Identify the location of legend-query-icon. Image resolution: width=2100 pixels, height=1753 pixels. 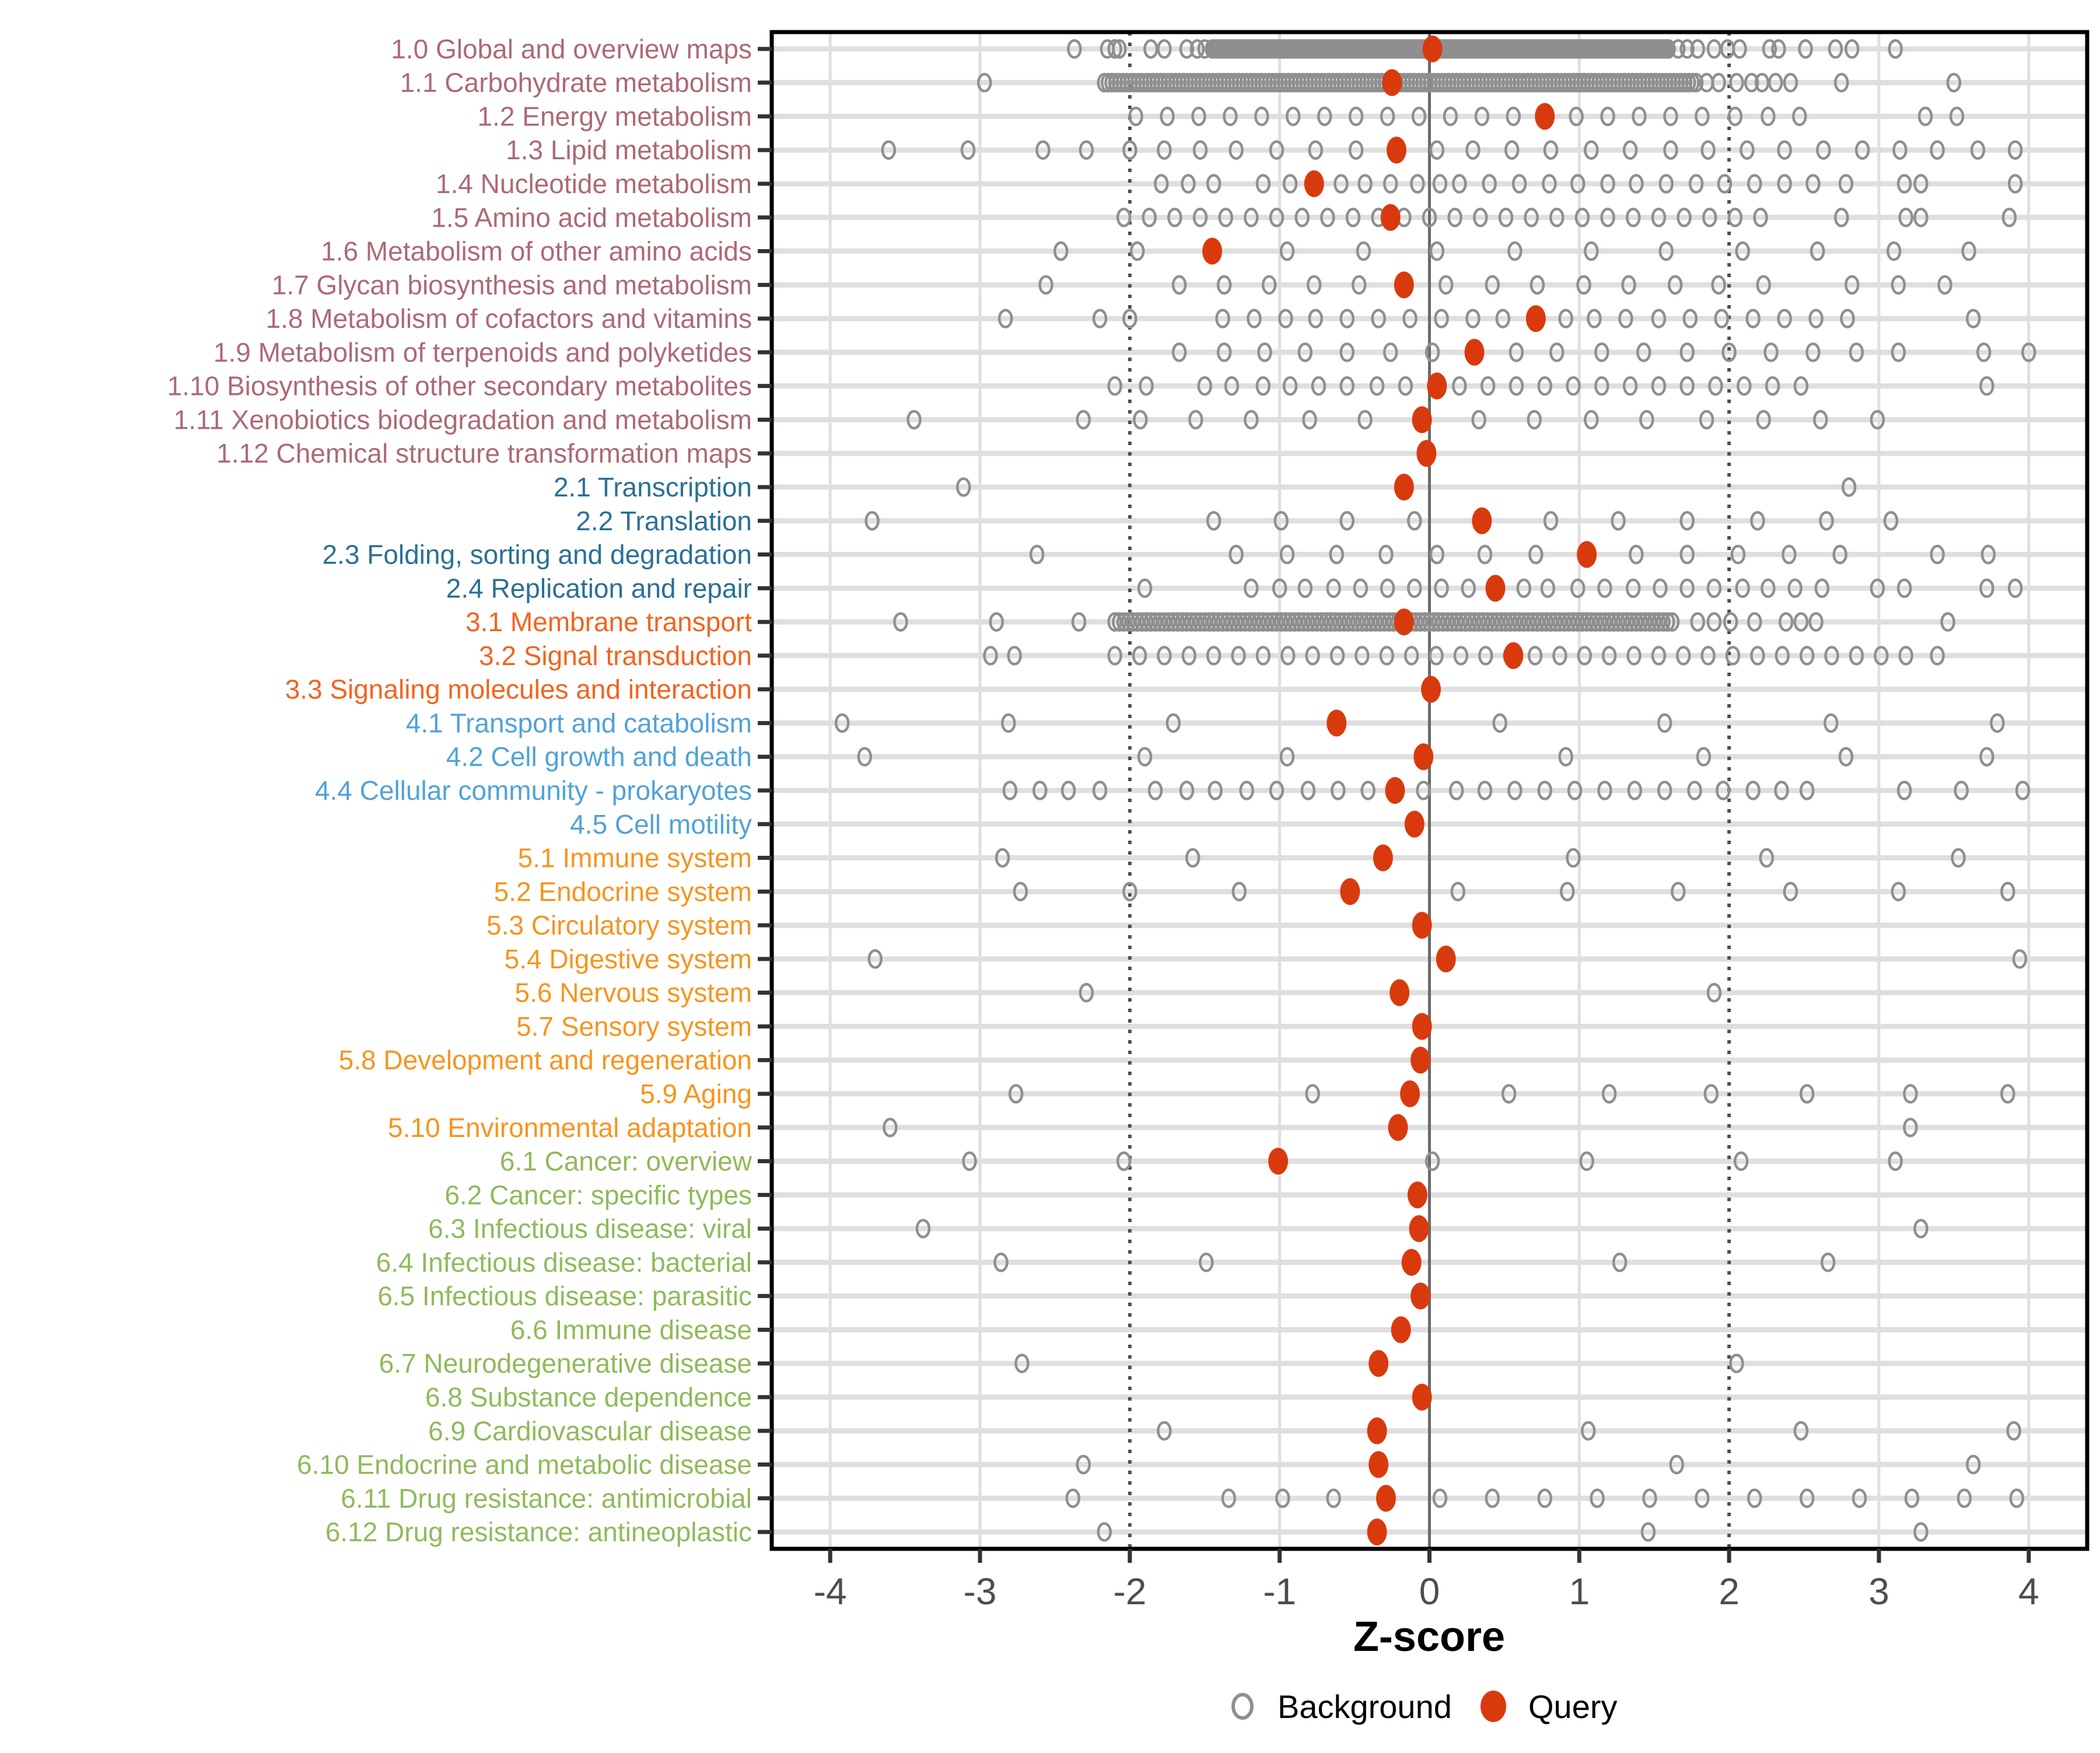
(1493, 1706).